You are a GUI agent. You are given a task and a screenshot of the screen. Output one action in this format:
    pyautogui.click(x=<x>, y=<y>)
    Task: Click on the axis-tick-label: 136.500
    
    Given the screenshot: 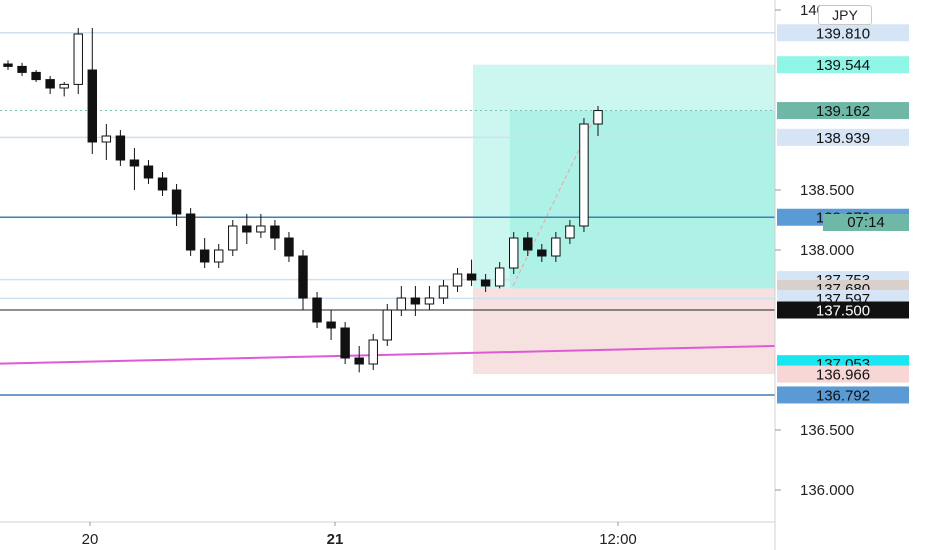 What is the action you would take?
    pyautogui.click(x=827, y=430)
    